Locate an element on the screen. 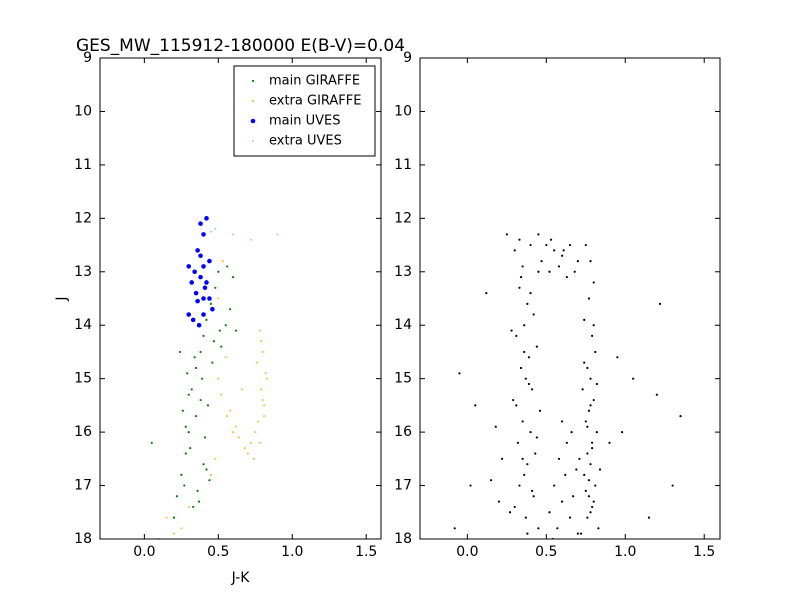 The width and height of the screenshot is (800, 600). y-tick-label: 15 is located at coordinates (403, 379).